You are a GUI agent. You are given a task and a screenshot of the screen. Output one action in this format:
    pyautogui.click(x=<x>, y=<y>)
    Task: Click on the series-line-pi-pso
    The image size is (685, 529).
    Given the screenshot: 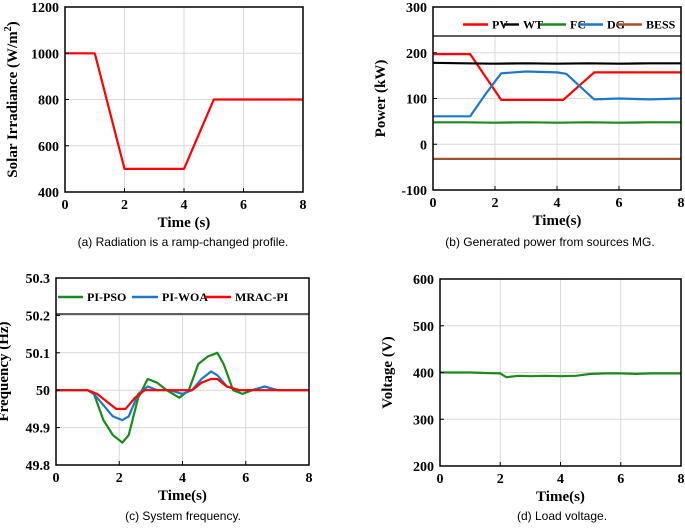 What is the action you would take?
    pyautogui.click(x=182, y=397)
    